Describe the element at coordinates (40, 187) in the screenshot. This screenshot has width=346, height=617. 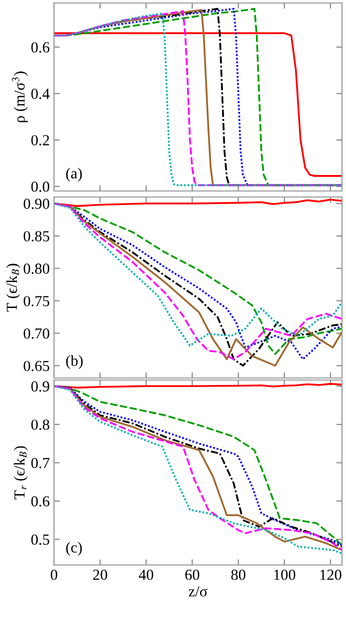
I see `y-tick-label: 0.0` at that location.